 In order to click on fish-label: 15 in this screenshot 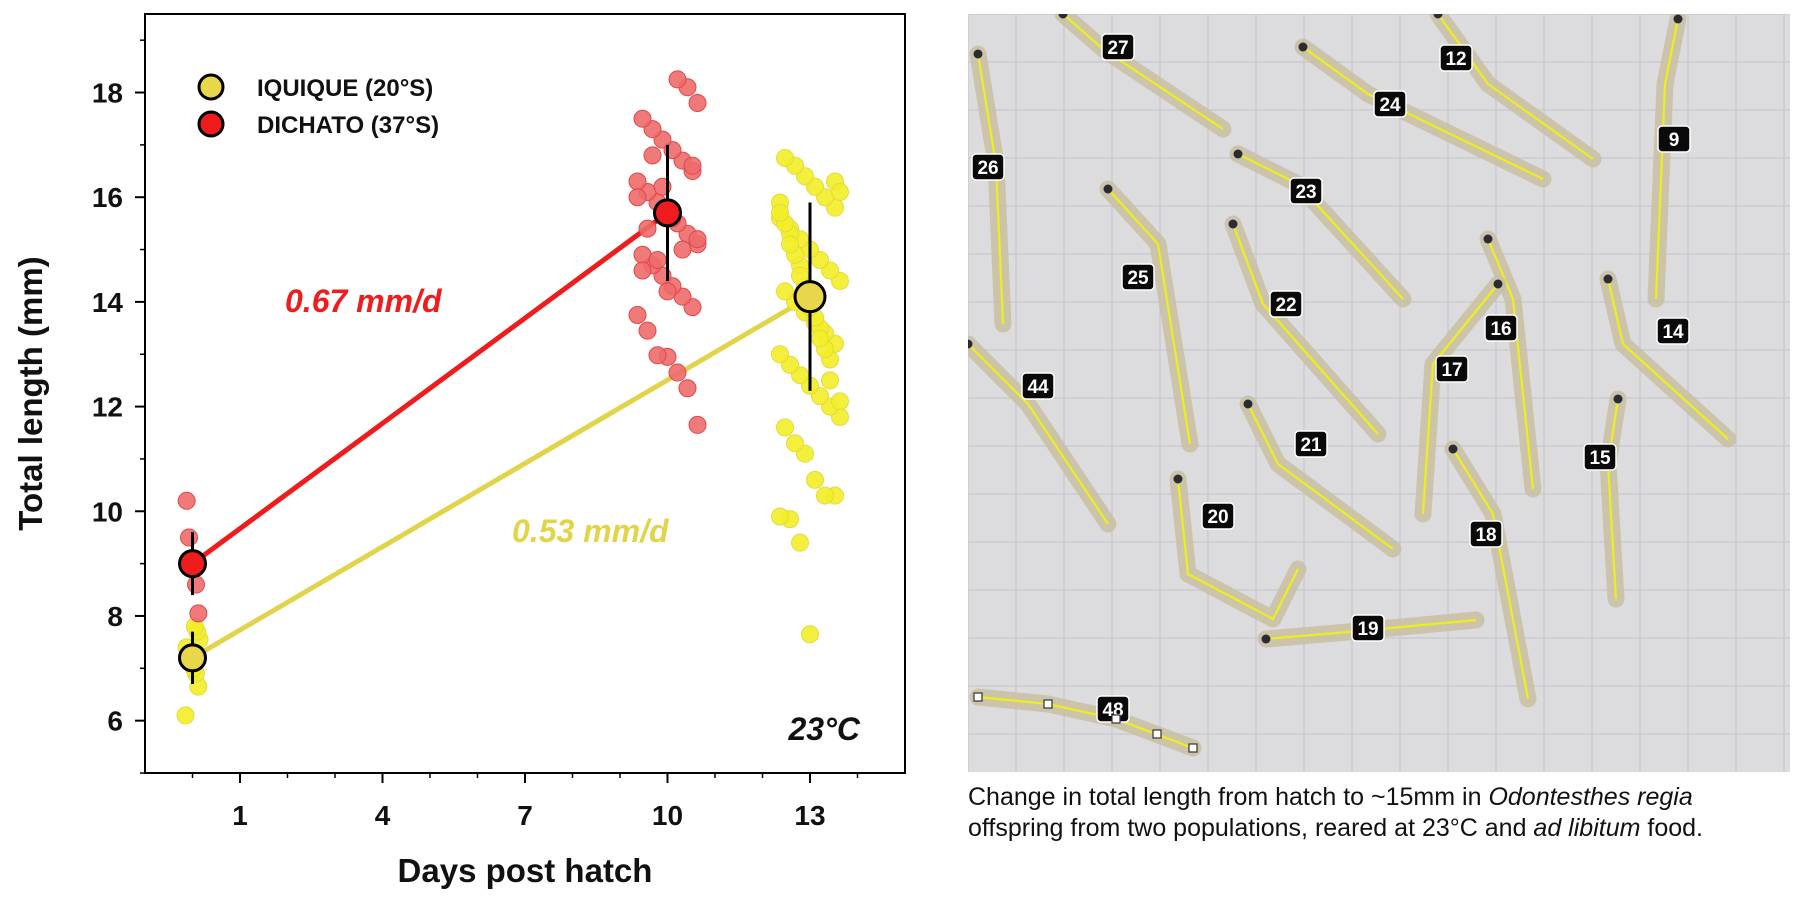, I will do `click(1600, 457)`.